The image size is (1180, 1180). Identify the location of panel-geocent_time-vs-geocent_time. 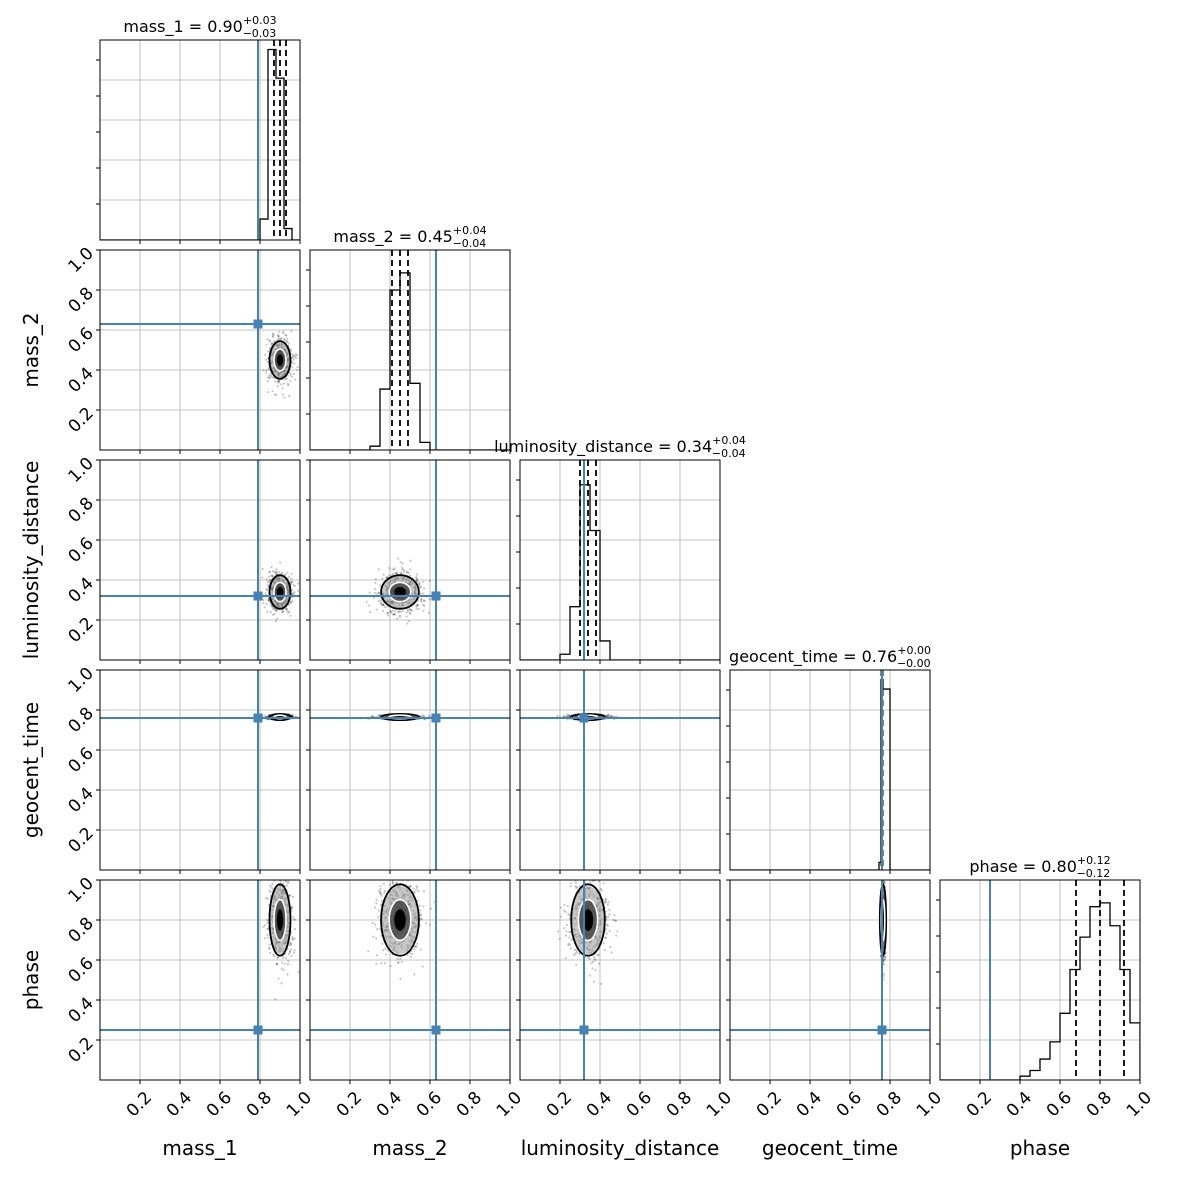
(828, 771).